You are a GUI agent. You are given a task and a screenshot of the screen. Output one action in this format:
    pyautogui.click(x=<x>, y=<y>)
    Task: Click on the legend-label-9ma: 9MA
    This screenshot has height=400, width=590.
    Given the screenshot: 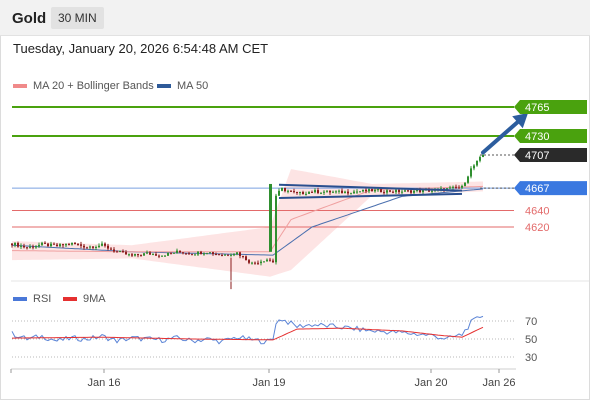 What is the action you would take?
    pyautogui.click(x=94, y=299)
    